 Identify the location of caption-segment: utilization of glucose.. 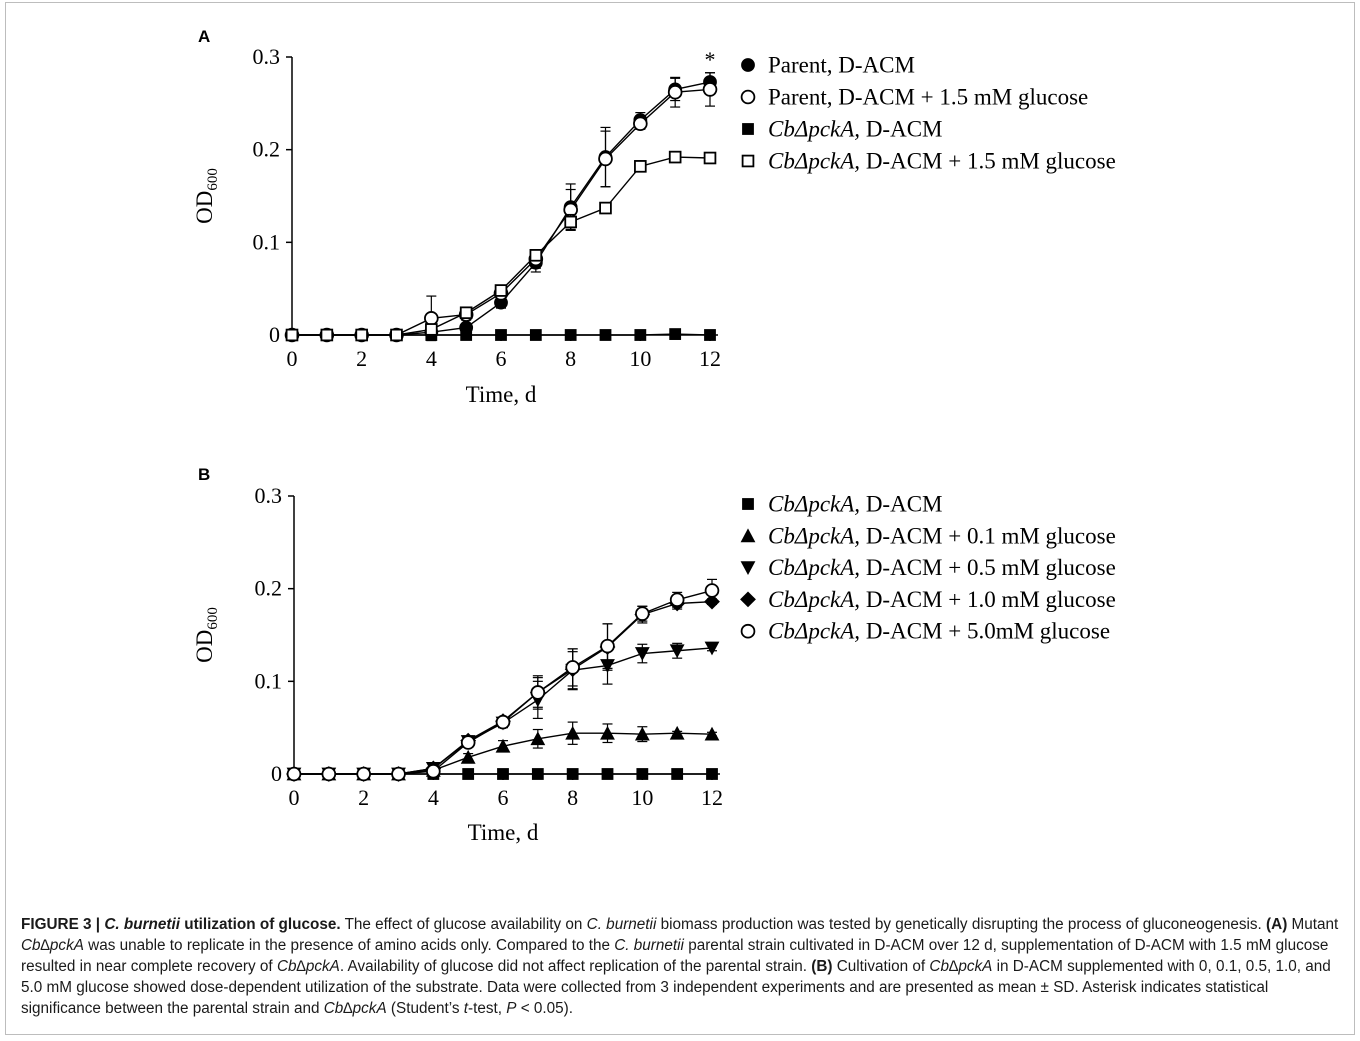
(260, 924).